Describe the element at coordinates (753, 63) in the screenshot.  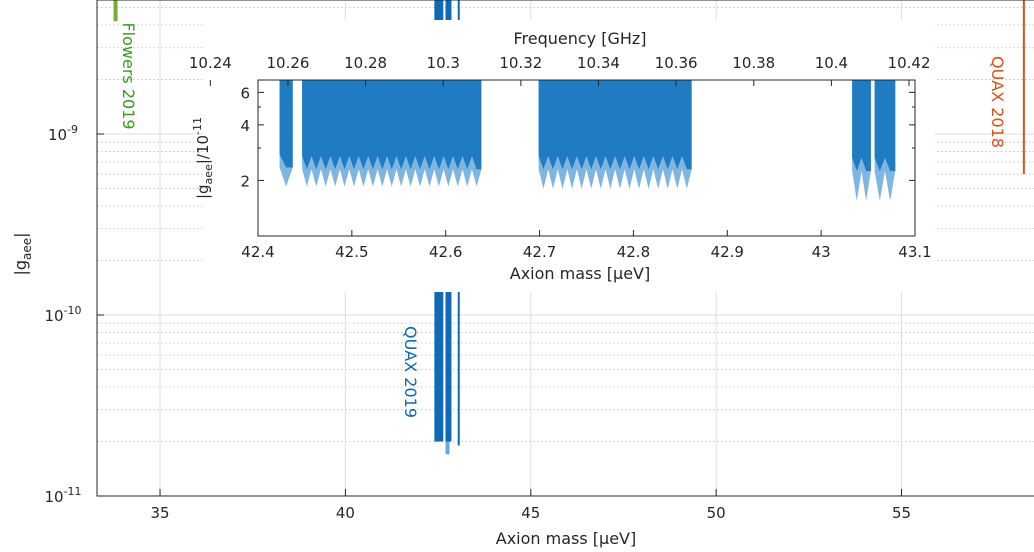
I see `inset-top-tick-label: 10.38` at that location.